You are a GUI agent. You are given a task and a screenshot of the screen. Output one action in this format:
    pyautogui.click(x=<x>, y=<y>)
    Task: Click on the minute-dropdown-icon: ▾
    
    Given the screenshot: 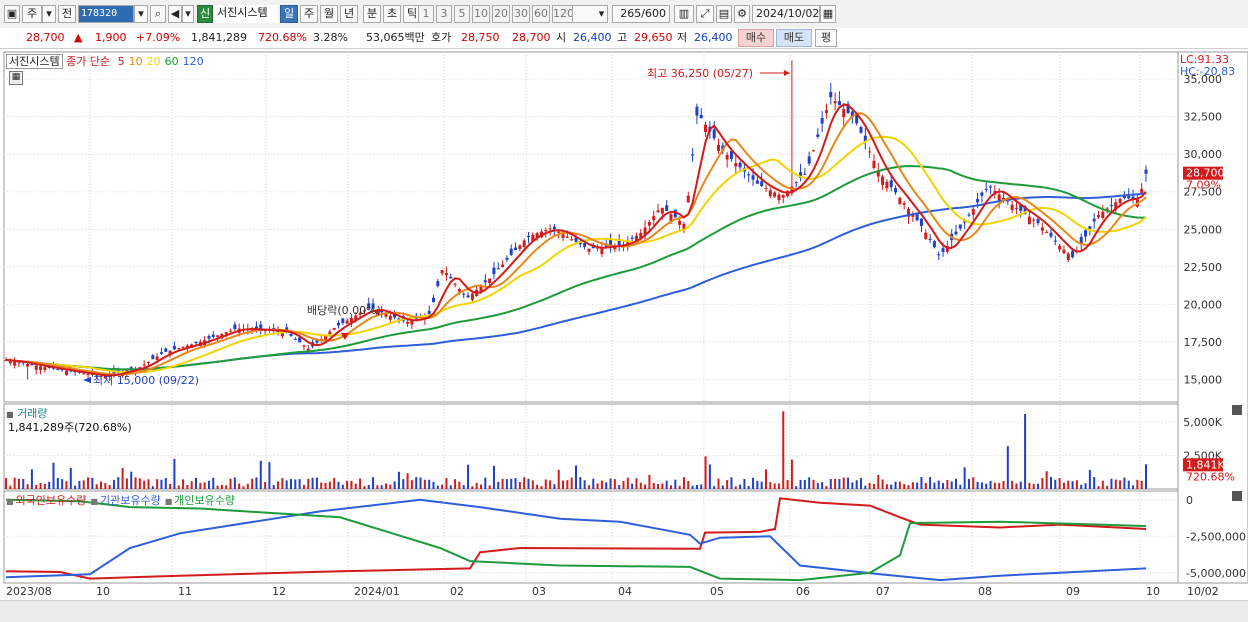 What is the action you would take?
    pyautogui.click(x=602, y=14)
    